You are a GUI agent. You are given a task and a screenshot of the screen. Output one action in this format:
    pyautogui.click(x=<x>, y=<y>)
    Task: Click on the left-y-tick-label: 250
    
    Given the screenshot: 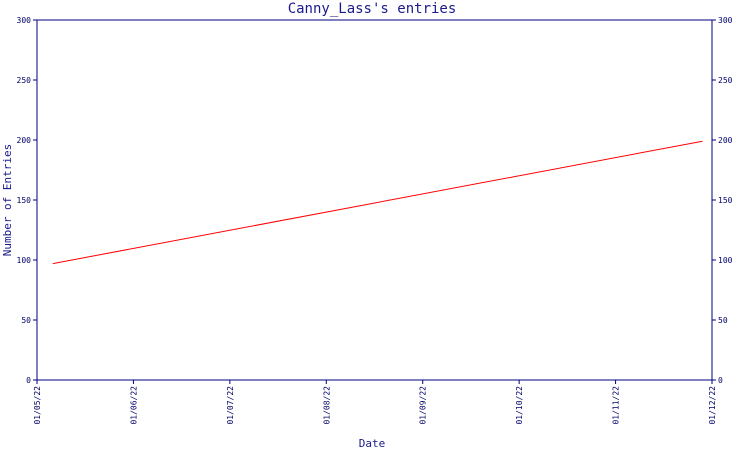 What is the action you would take?
    pyautogui.click(x=24, y=80)
    